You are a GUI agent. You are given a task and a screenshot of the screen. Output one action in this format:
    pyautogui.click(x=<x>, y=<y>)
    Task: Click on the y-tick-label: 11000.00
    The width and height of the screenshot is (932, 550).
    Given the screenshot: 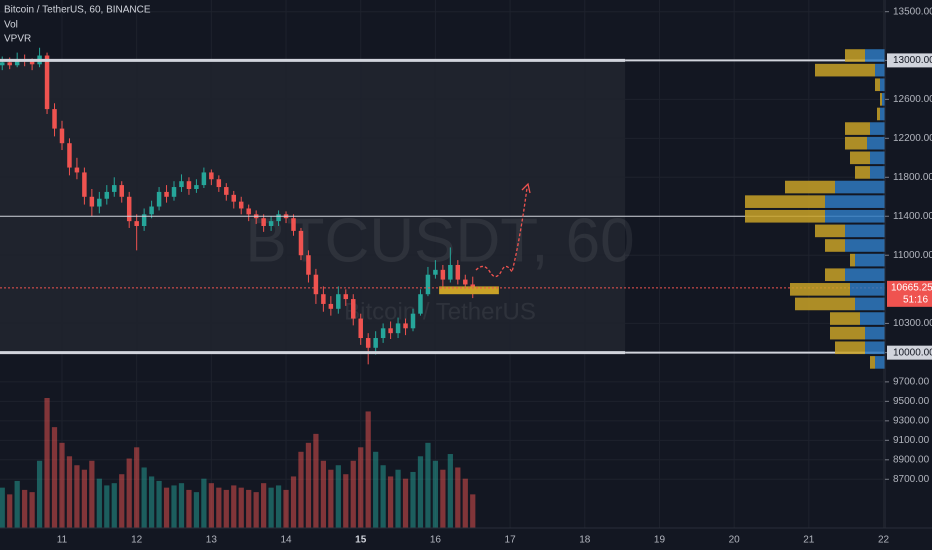 What is the action you would take?
    pyautogui.click(x=912, y=255)
    